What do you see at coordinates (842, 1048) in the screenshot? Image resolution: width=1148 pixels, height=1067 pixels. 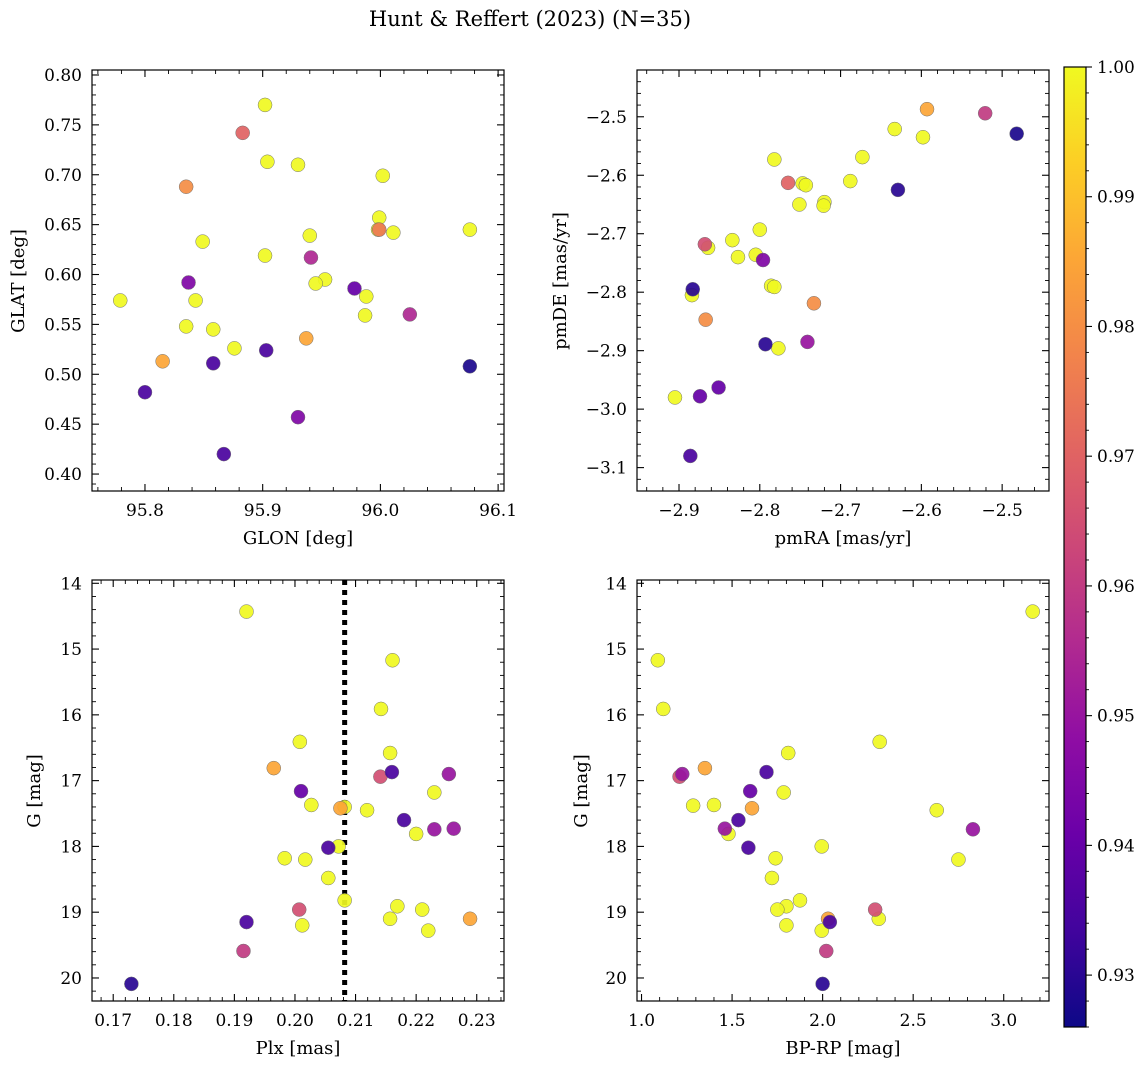 I see `x-axis-label: BP-RP [mag]` at bounding box center [842, 1048].